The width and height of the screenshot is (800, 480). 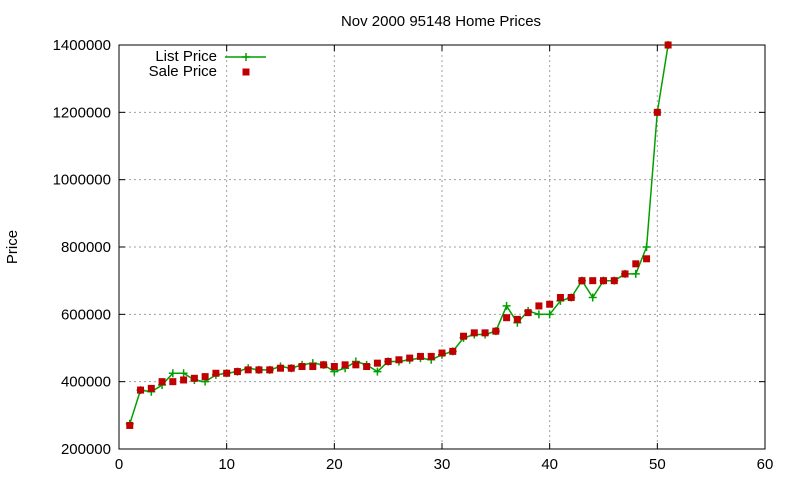 What do you see at coordinates (226, 464) in the screenshot?
I see `x-tick-label: 10` at bounding box center [226, 464].